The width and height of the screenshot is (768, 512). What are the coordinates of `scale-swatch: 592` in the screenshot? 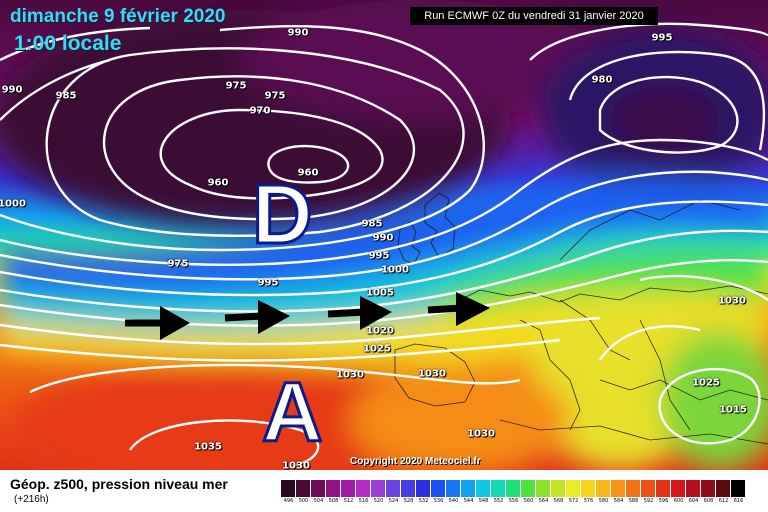 It's located at (648, 493).